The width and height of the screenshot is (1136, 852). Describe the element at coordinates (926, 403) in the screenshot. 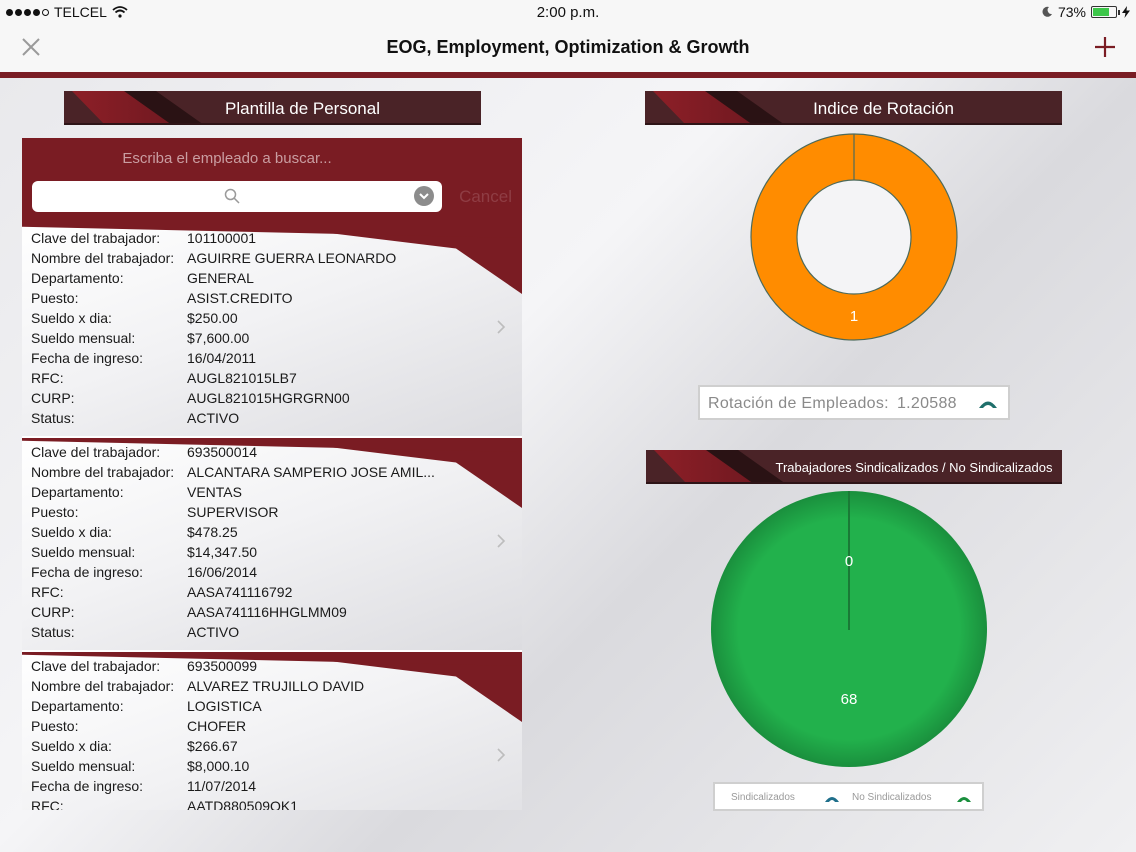

I see `rotation-value: 1.20588` at that location.